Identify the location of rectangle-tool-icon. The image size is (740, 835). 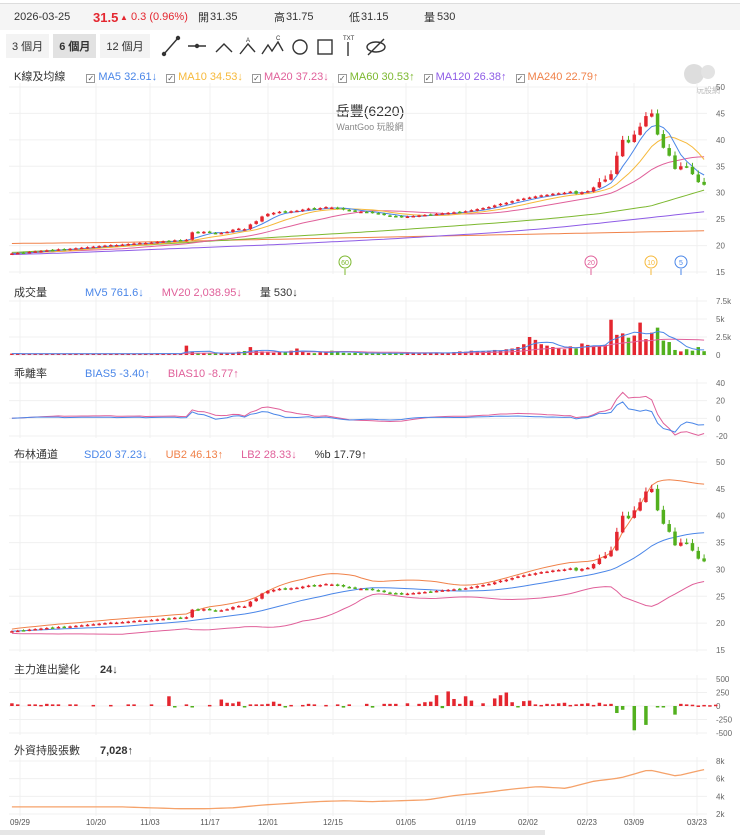
(324, 47).